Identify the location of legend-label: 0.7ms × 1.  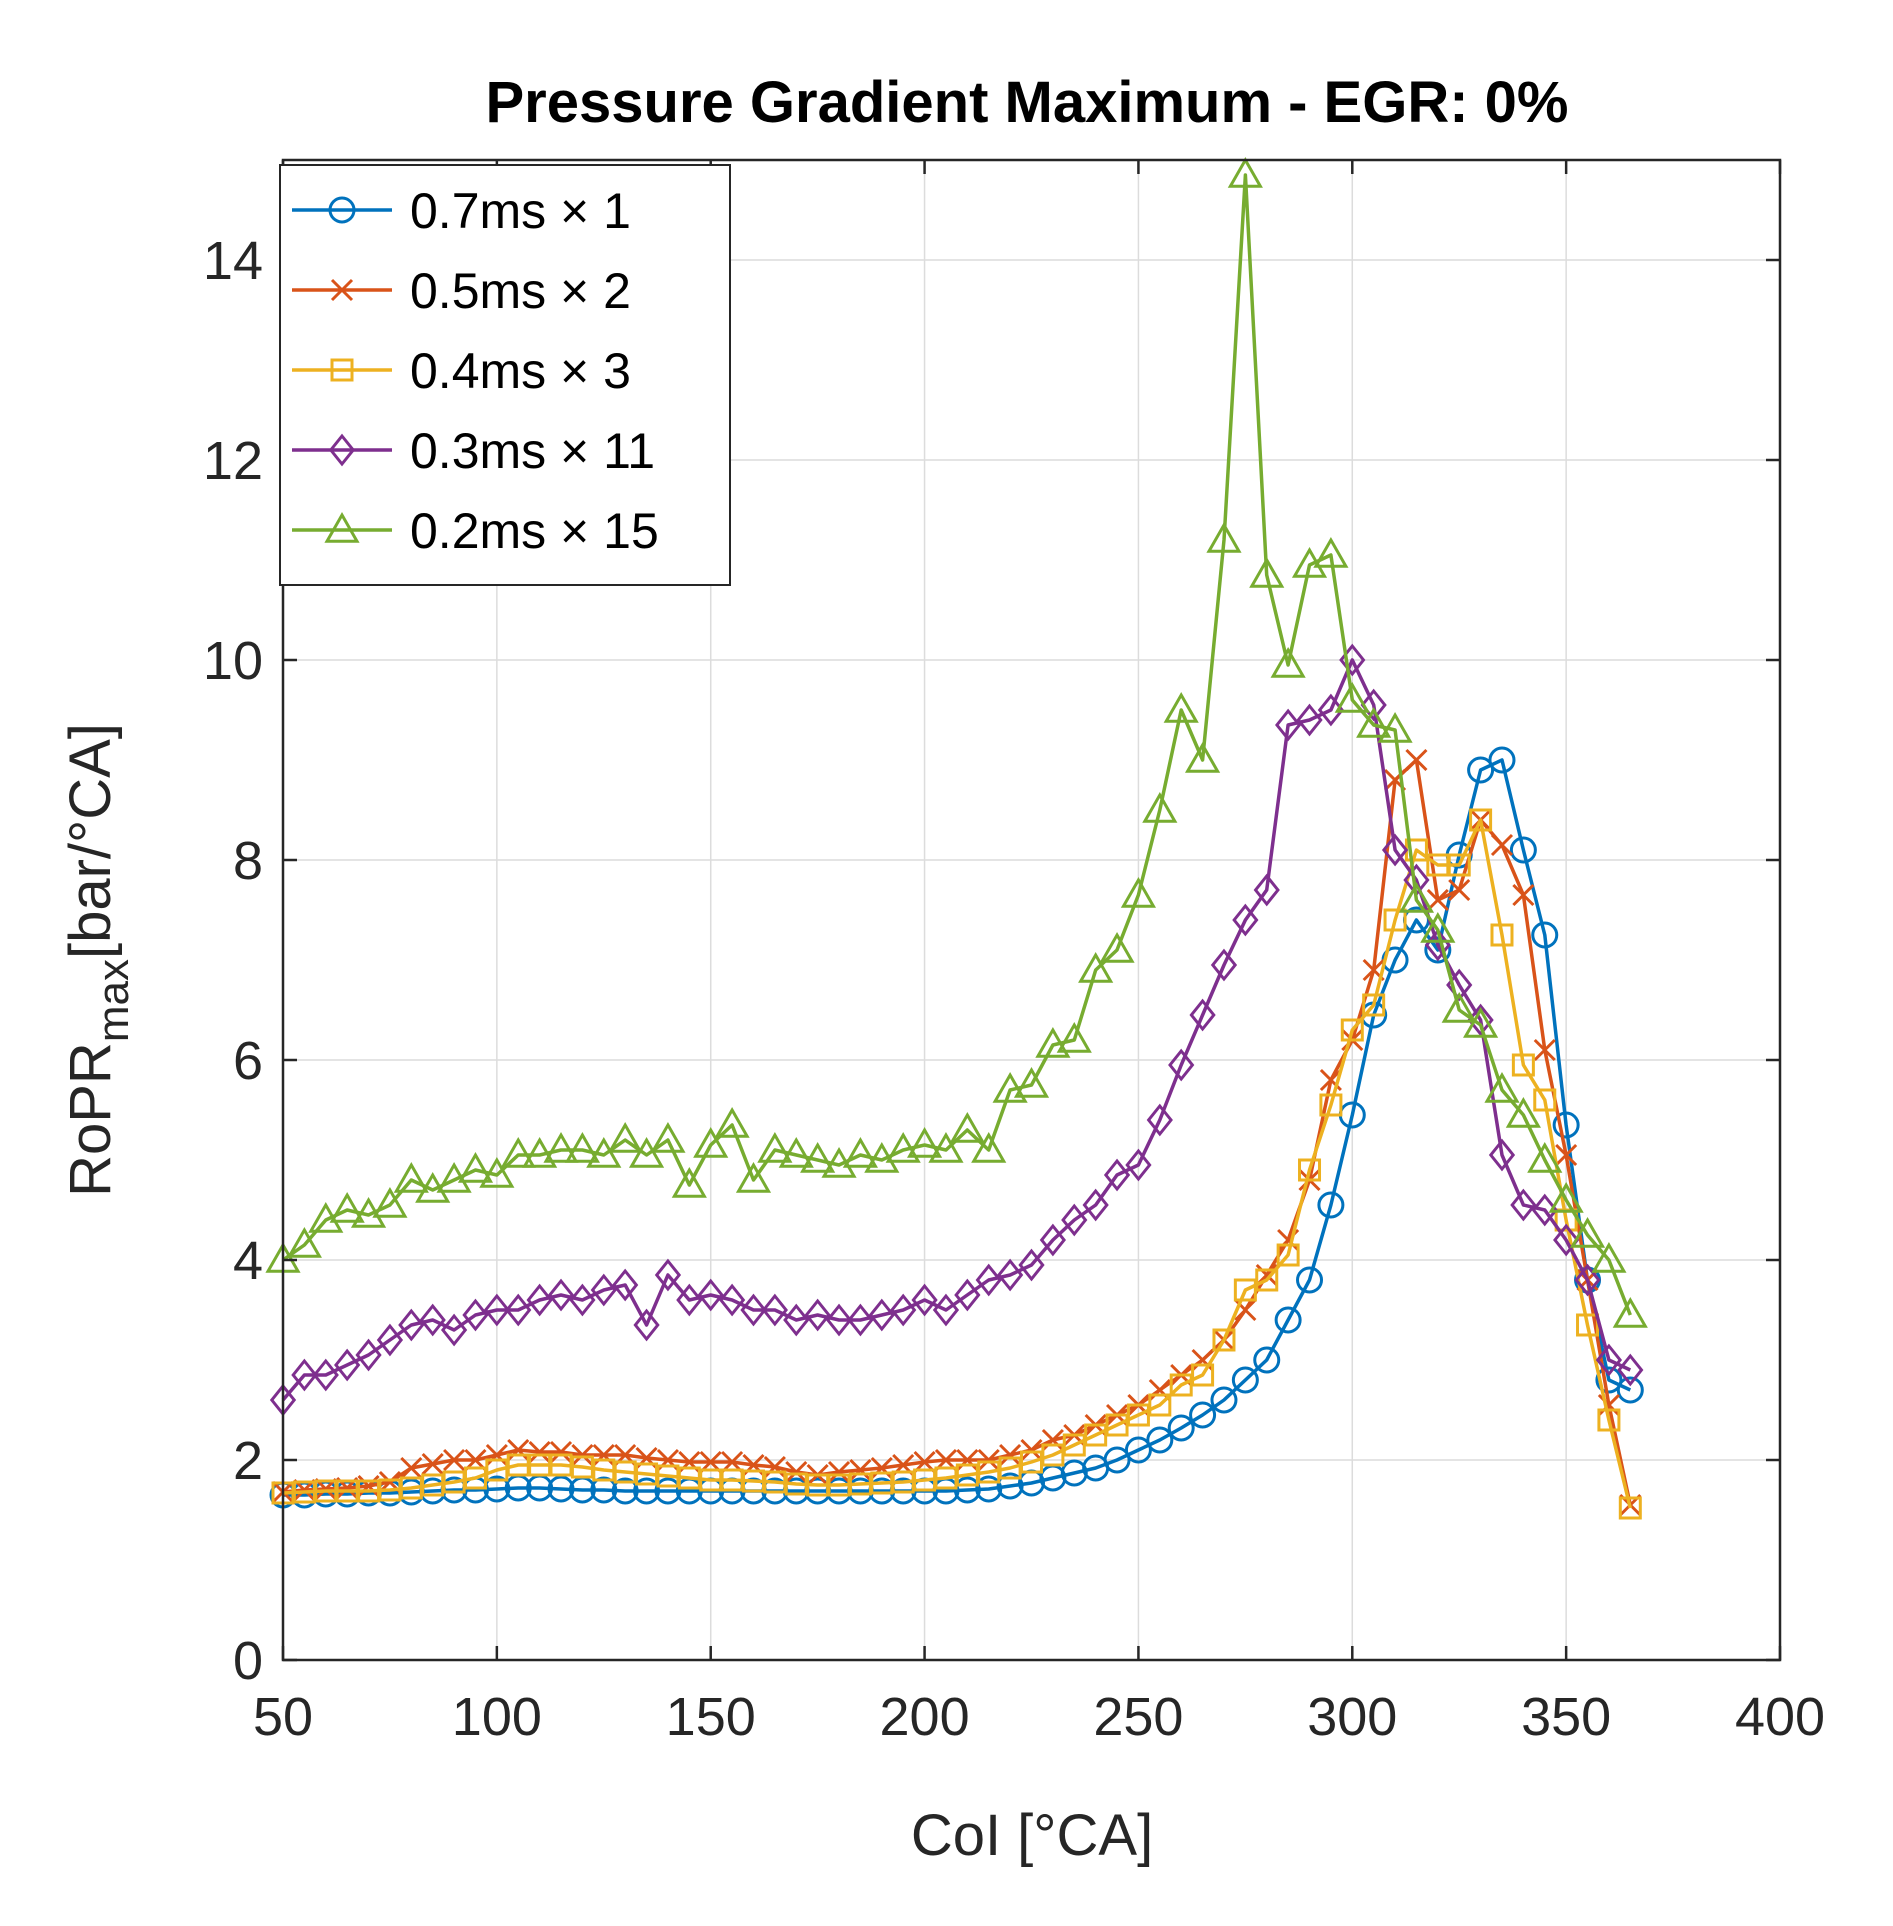
(520, 211).